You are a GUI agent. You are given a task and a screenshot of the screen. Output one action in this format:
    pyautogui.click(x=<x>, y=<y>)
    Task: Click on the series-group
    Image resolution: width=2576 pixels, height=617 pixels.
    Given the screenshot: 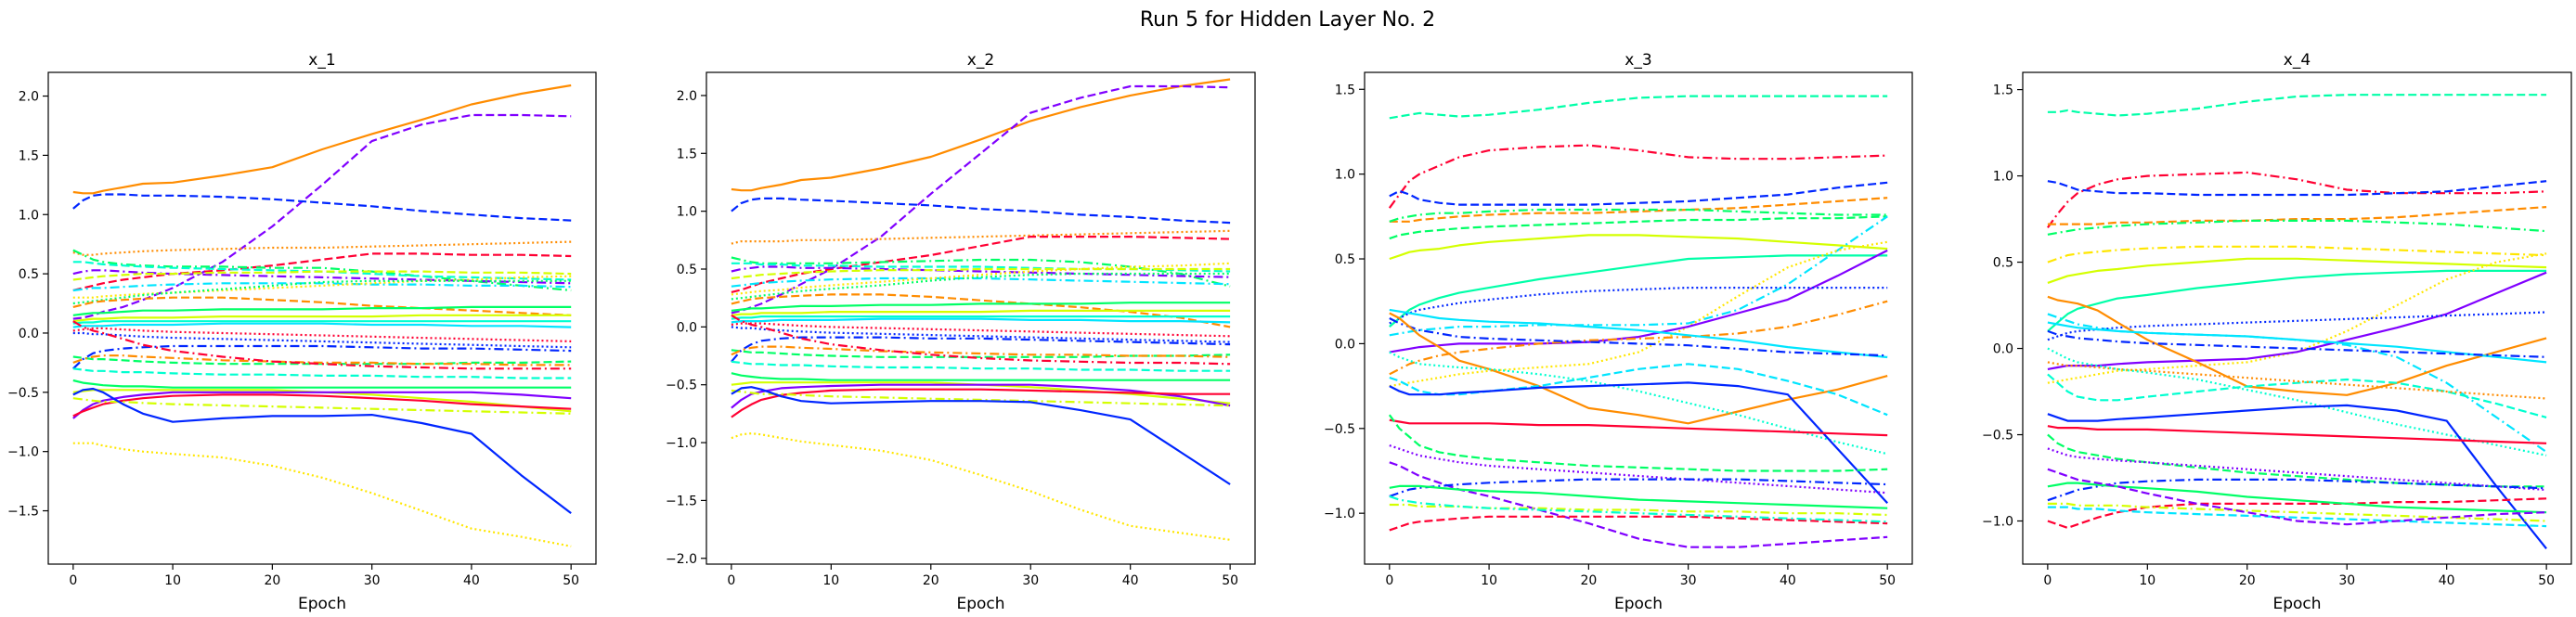 What is the action you would take?
    pyautogui.click(x=322, y=315)
    